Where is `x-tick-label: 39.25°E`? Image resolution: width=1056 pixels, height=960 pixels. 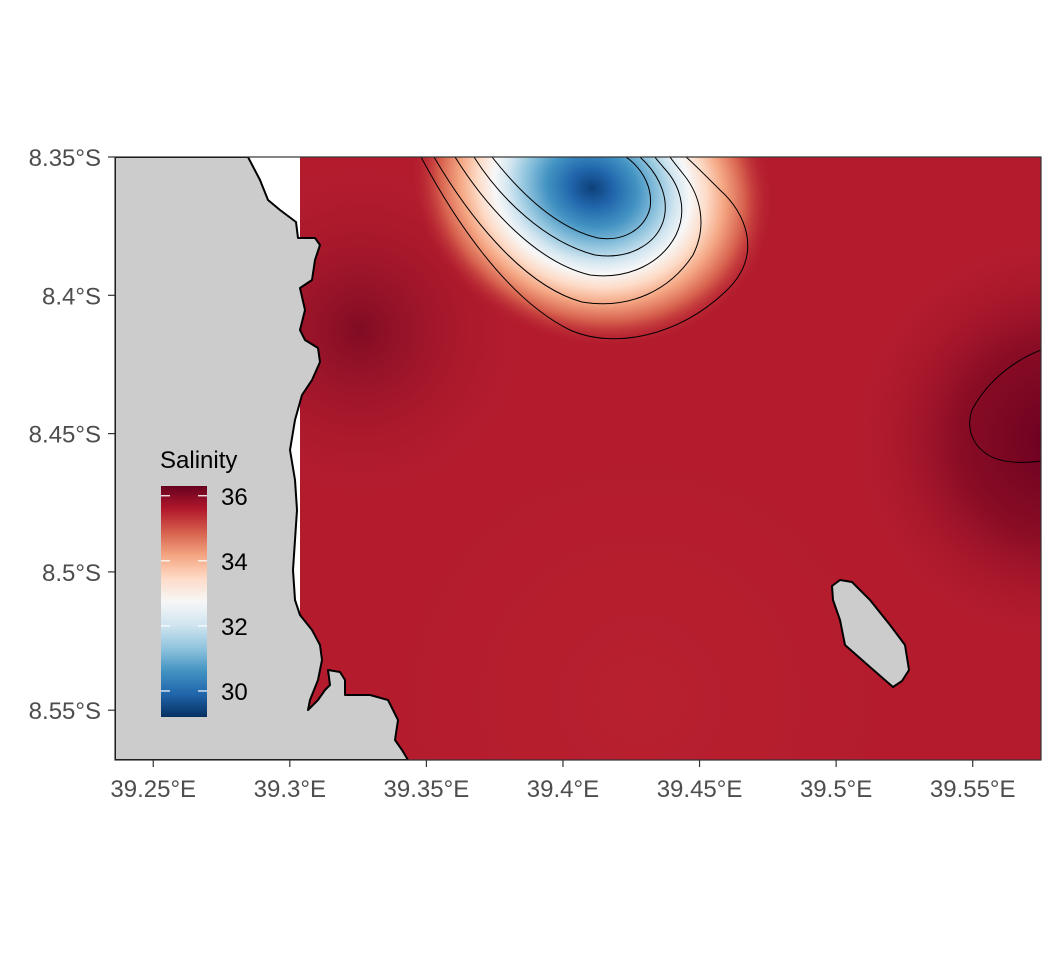 x-tick-label: 39.25°E is located at coordinates (153, 789).